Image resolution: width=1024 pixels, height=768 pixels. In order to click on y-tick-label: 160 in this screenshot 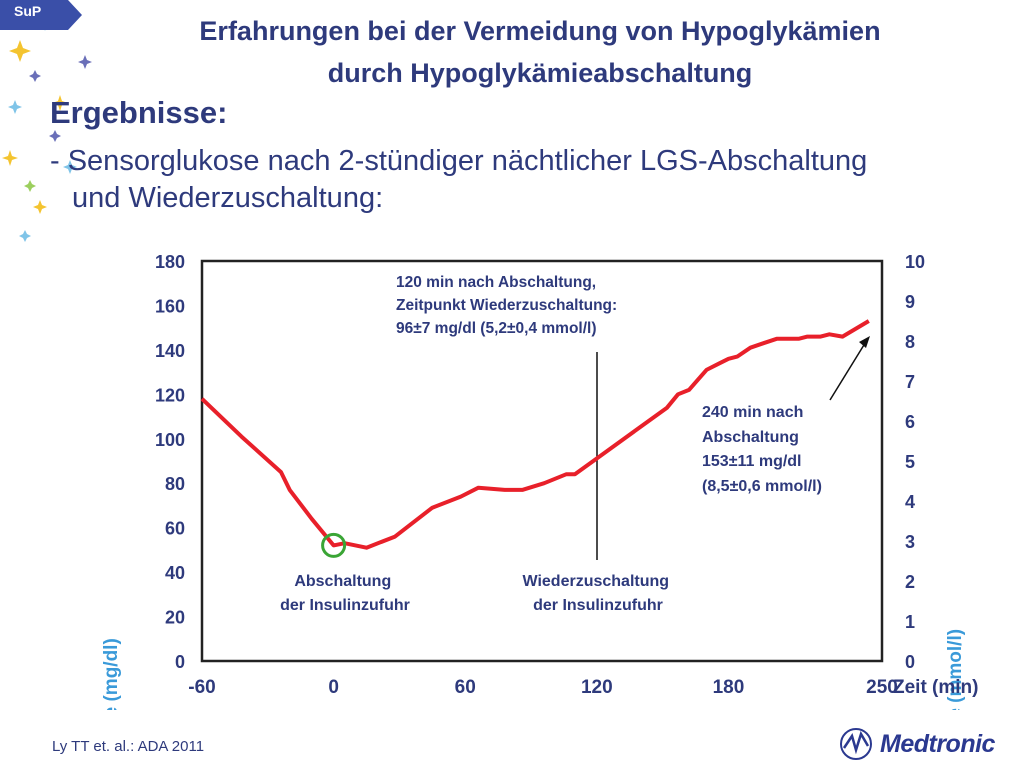, I will do `click(170, 306)`.